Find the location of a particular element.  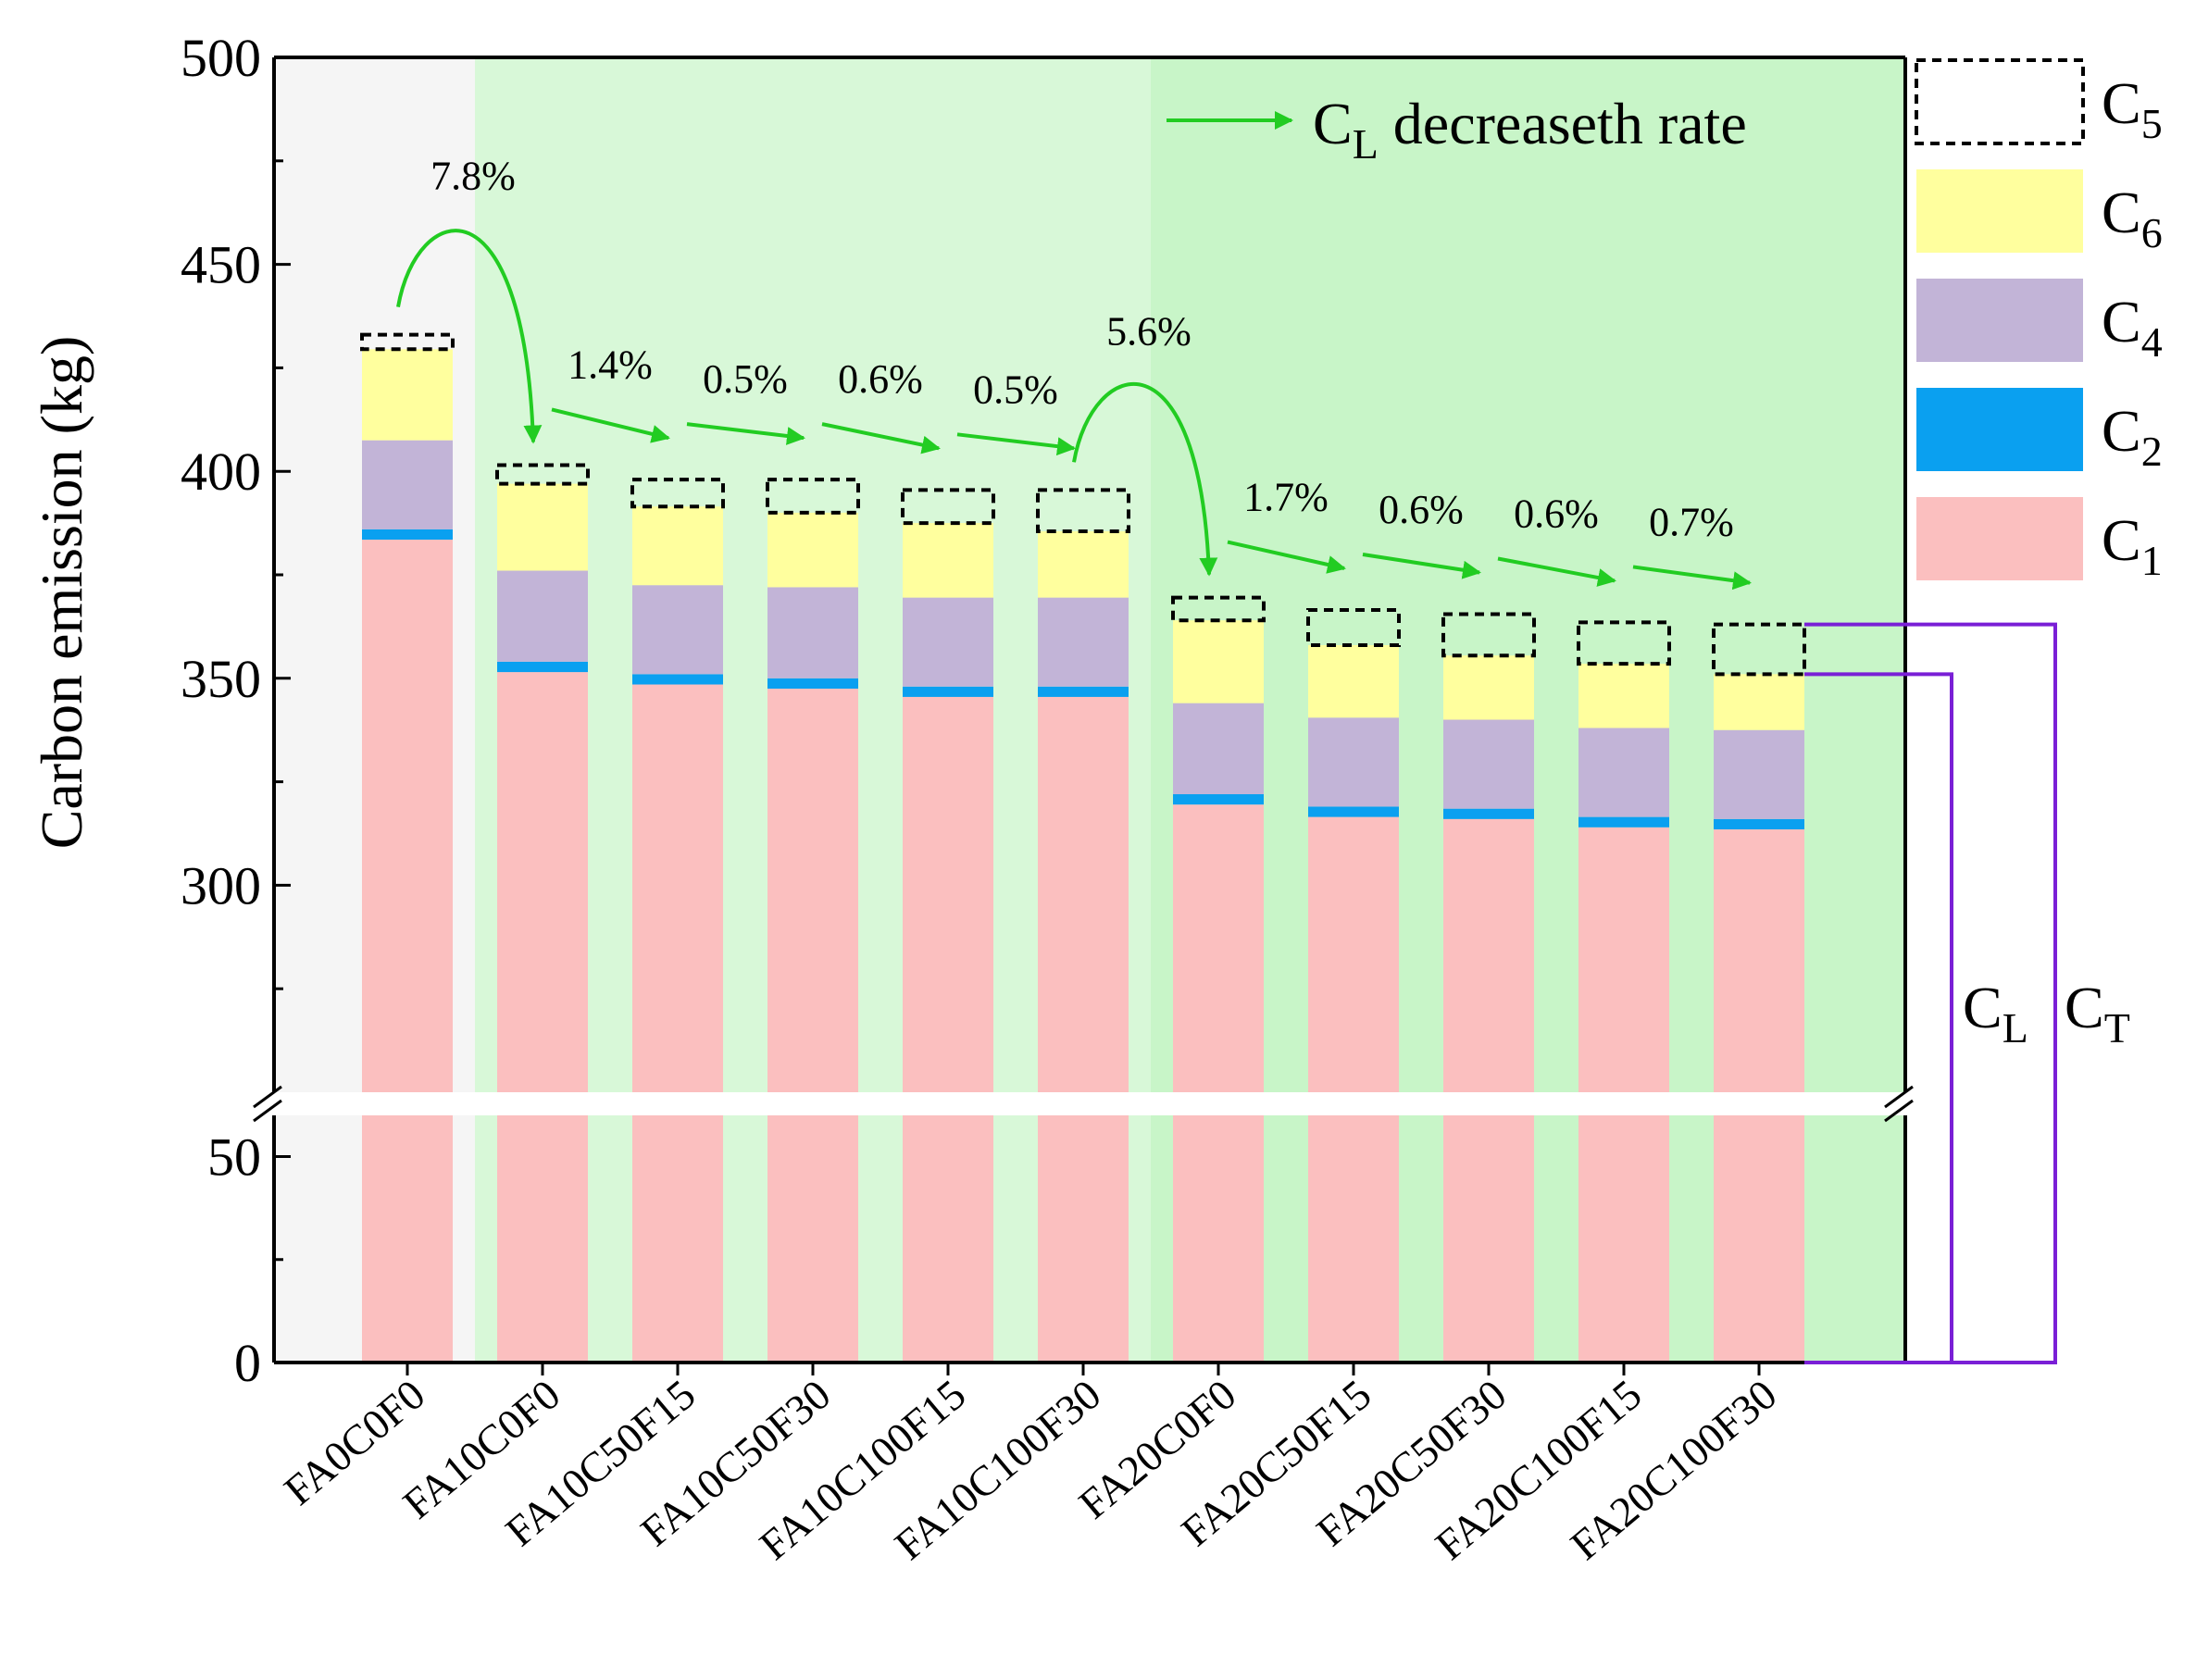

legend-label-C4: C4 is located at coordinates (2132, 327).